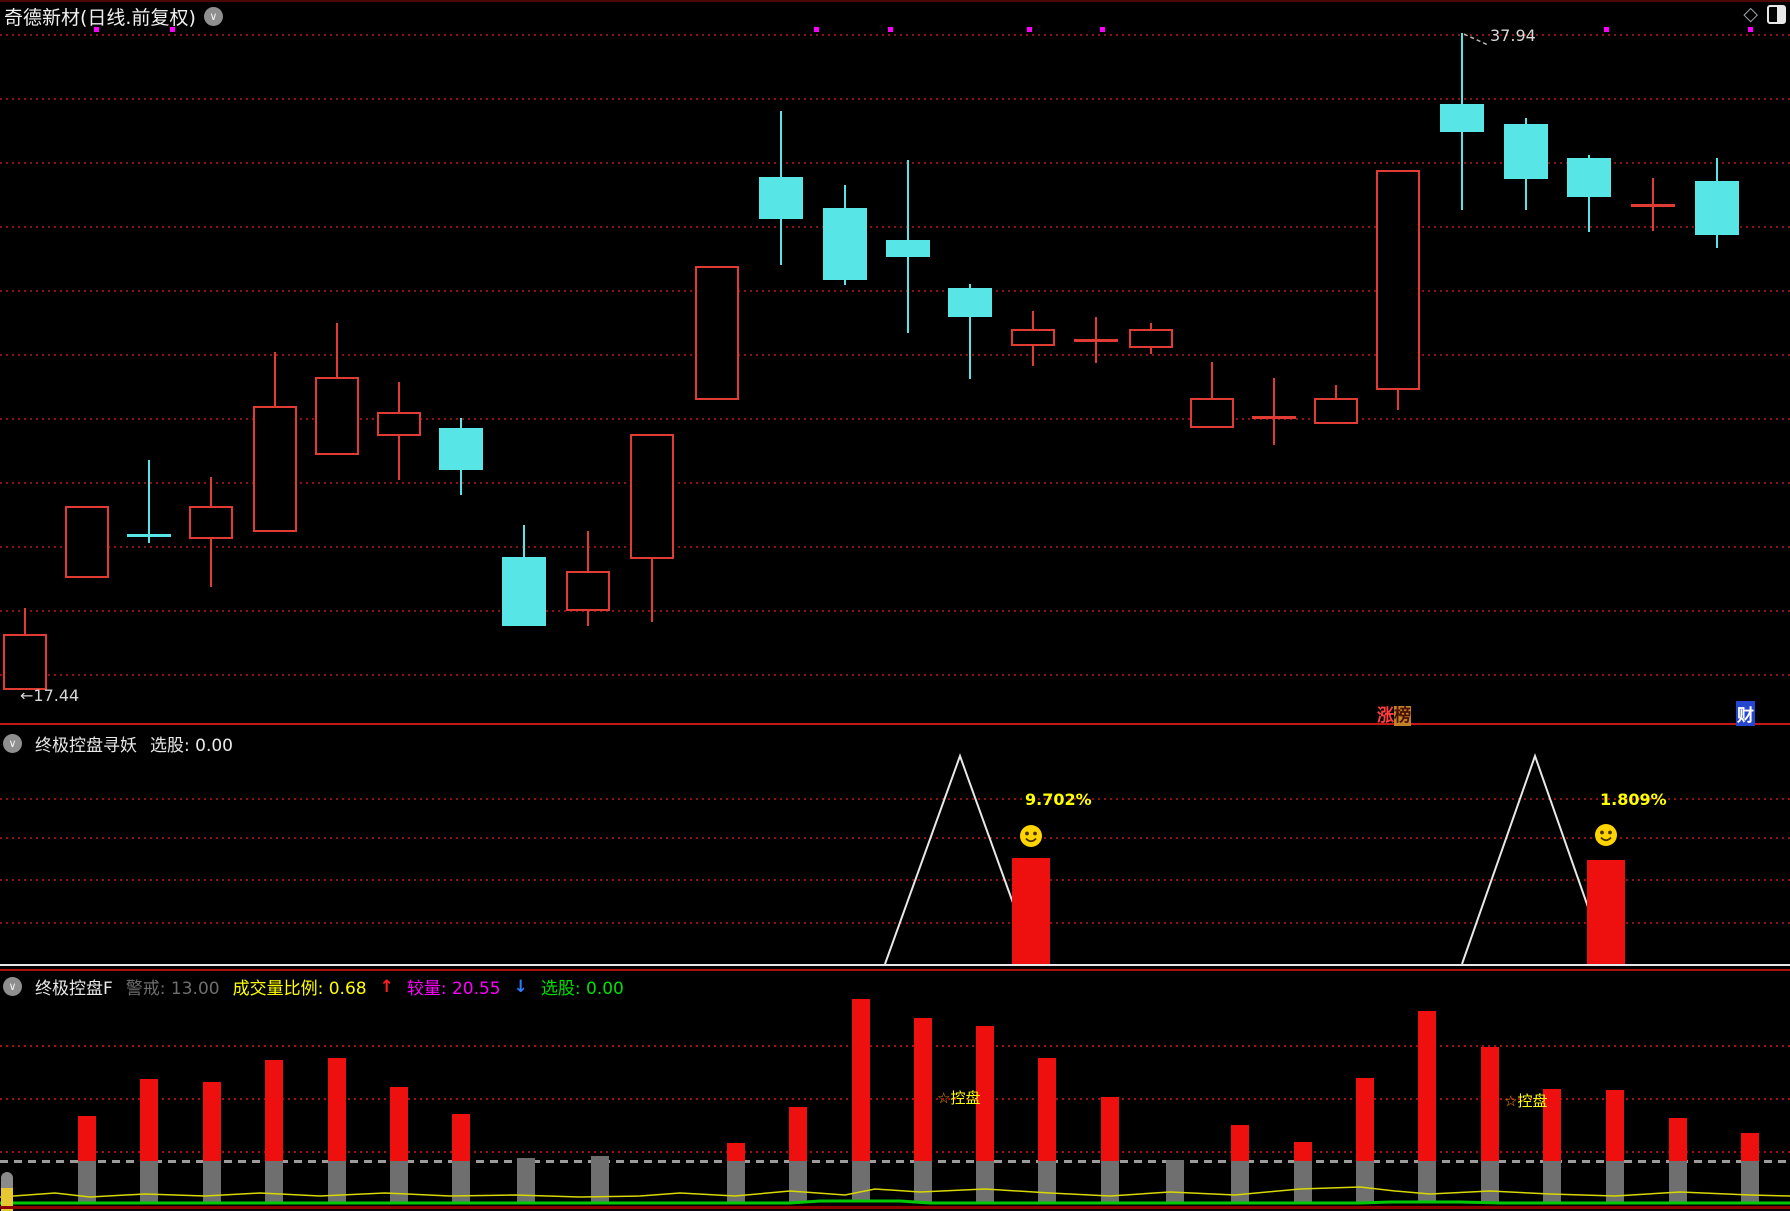 This screenshot has height=1211, width=1790. Describe the element at coordinates (1633, 799) in the screenshot. I see `spike-percent-label: 1.809%` at that location.